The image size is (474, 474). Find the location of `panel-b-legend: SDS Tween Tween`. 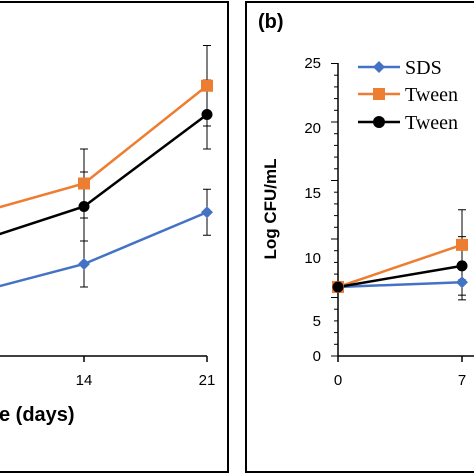

panel-b-legend: SDS Tween Tween is located at coordinates (408, 95).